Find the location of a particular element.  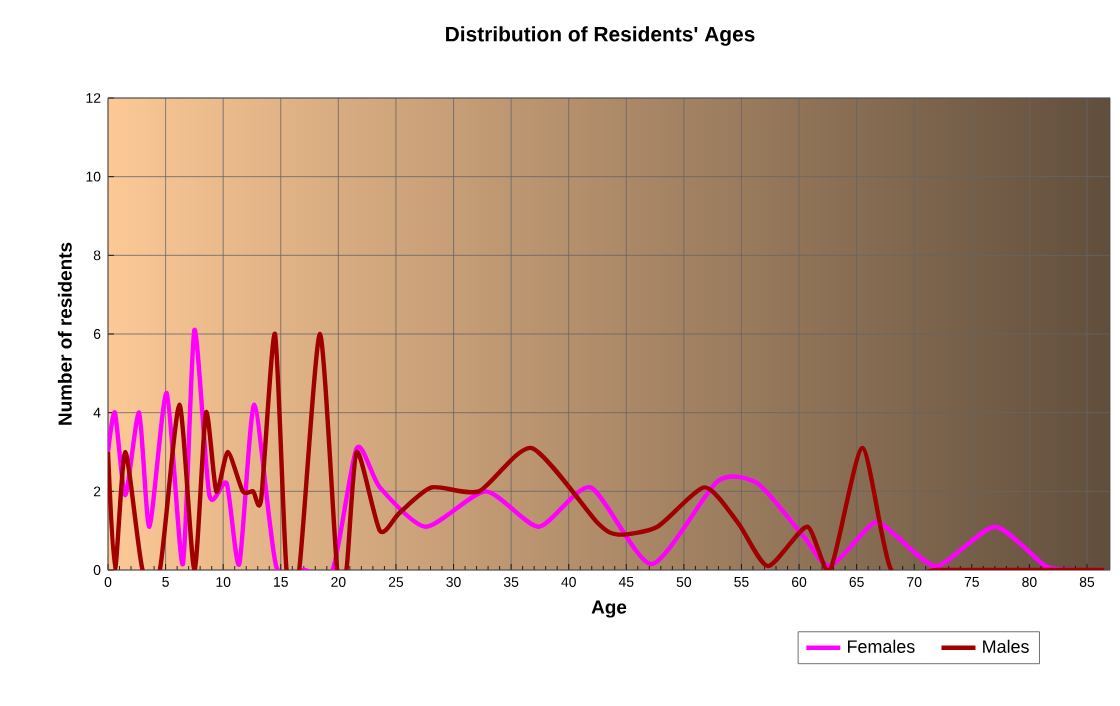

legend-label: Females is located at coordinates (881, 646).